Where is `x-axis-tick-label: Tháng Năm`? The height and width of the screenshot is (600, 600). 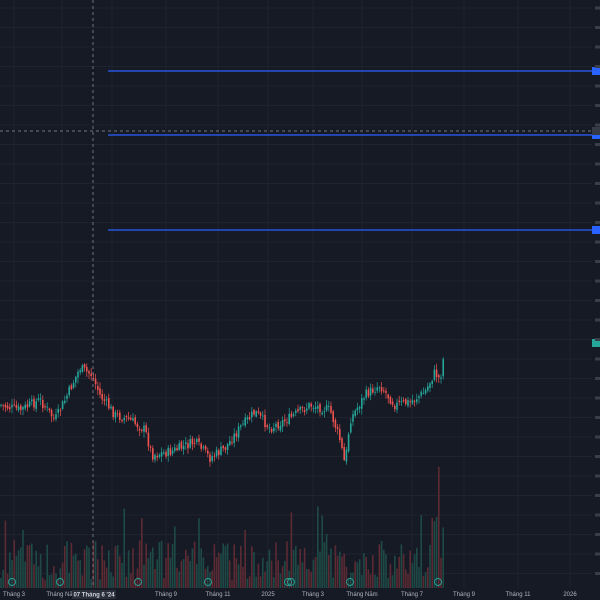 x-axis-tick-label: Tháng Năm is located at coordinates (61, 595).